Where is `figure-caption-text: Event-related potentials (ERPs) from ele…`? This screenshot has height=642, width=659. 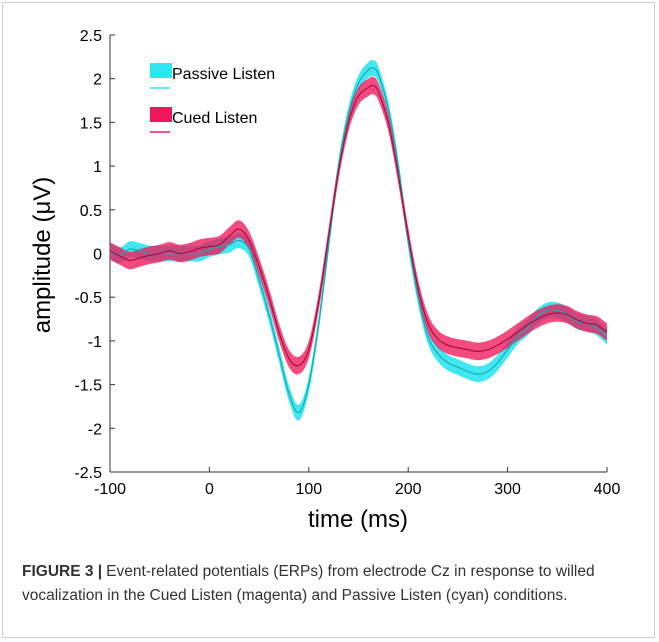 figure-caption-text: Event-related potentials (ERPs) from ele… is located at coordinates (308, 583).